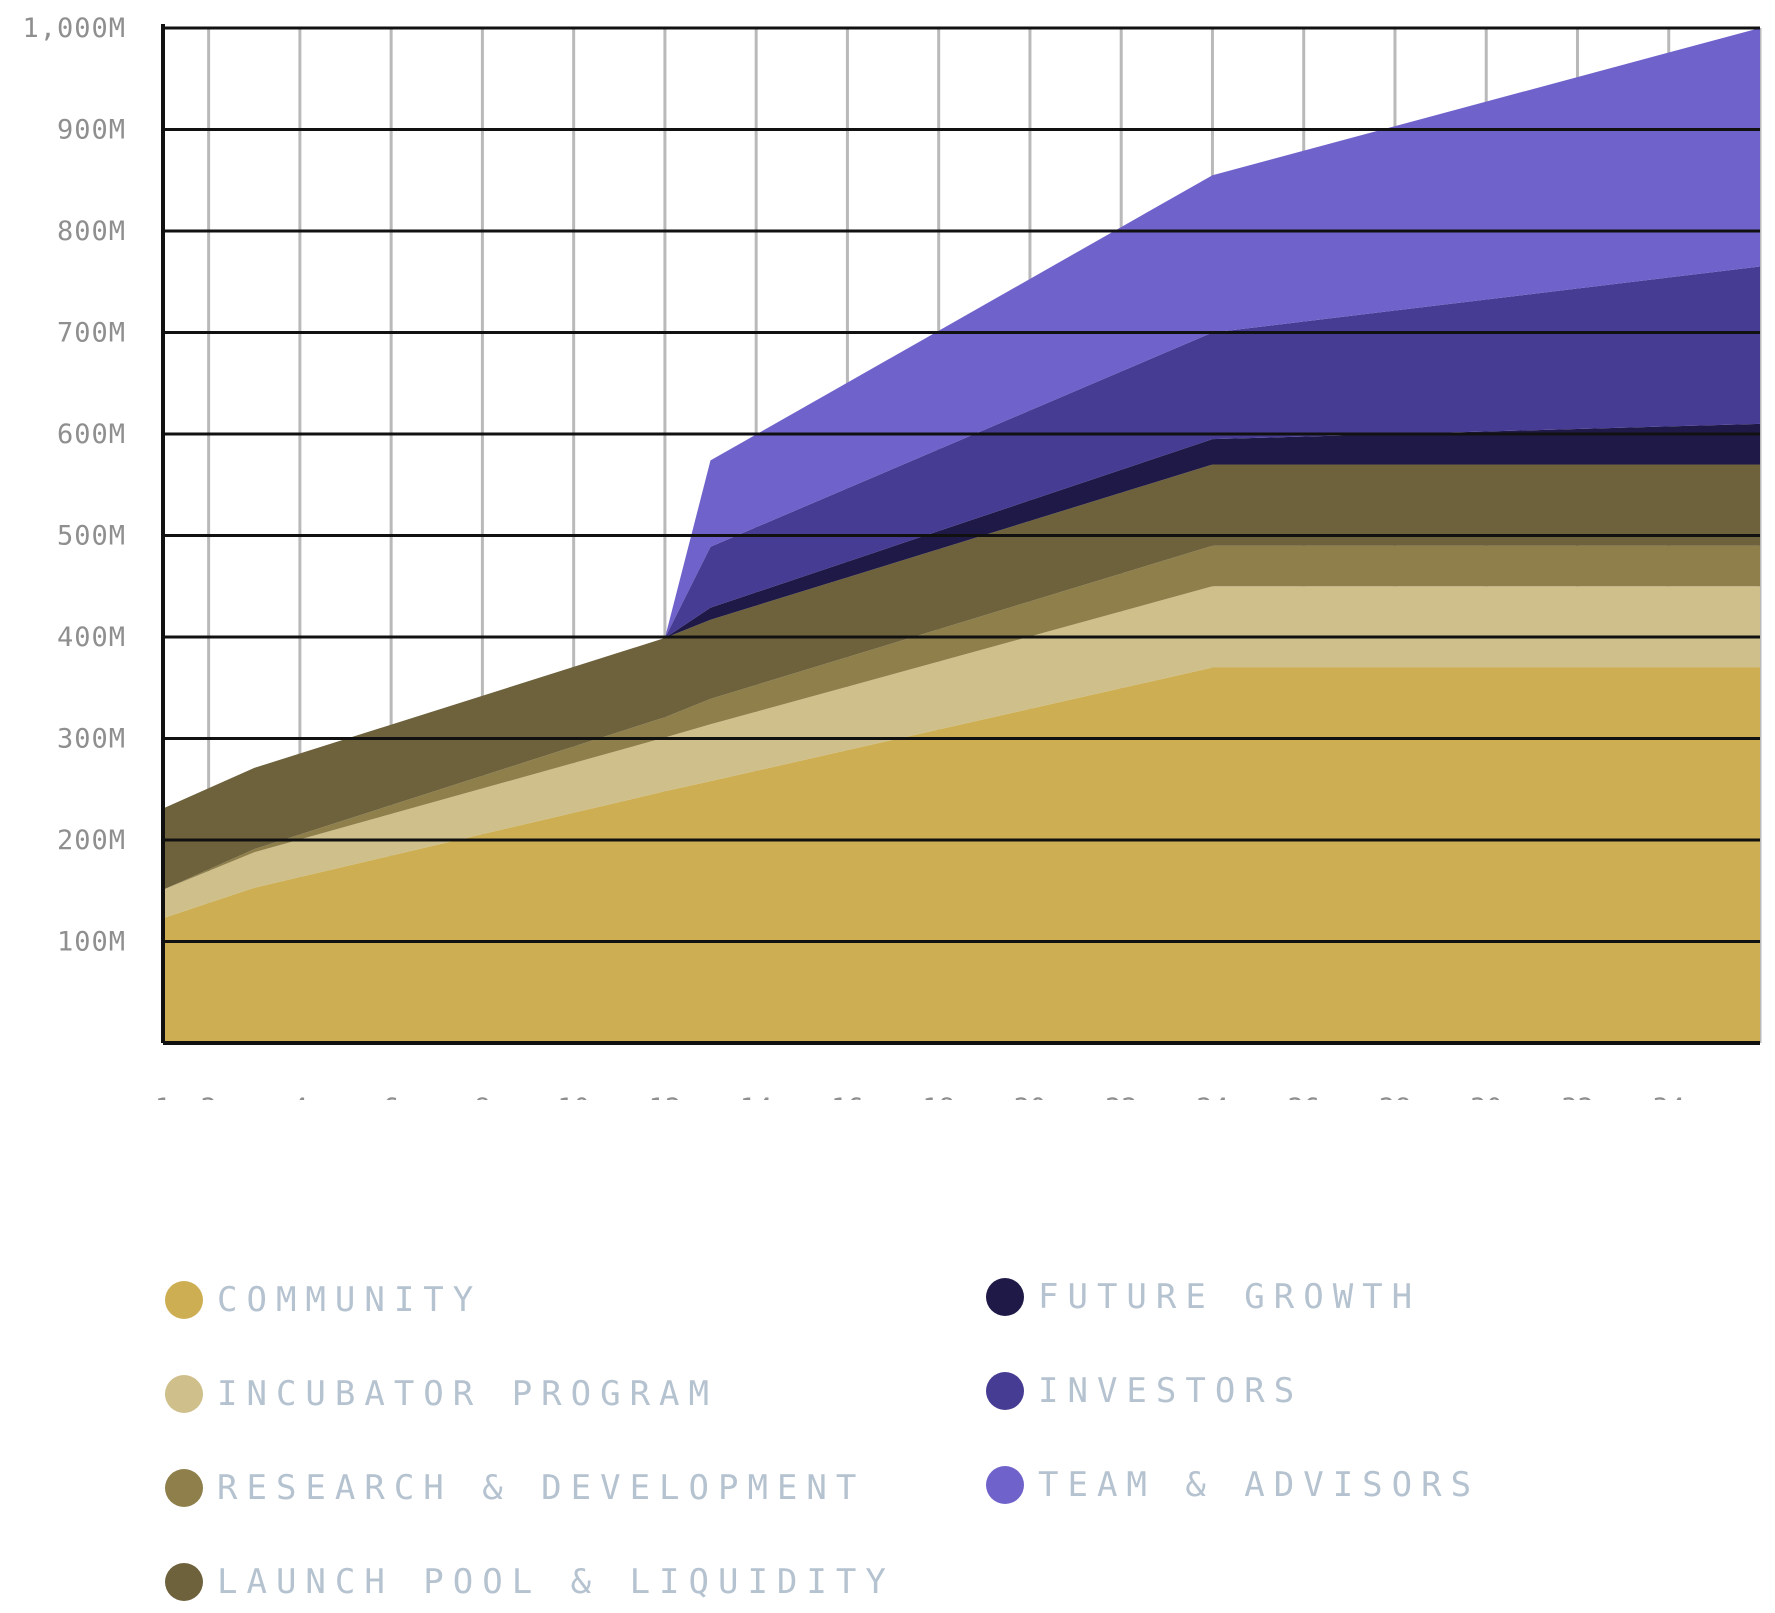 The width and height of the screenshot is (1775, 1613). Describe the element at coordinates (1030, 1096) in the screenshot. I see `x-tick-label: 20` at that location.